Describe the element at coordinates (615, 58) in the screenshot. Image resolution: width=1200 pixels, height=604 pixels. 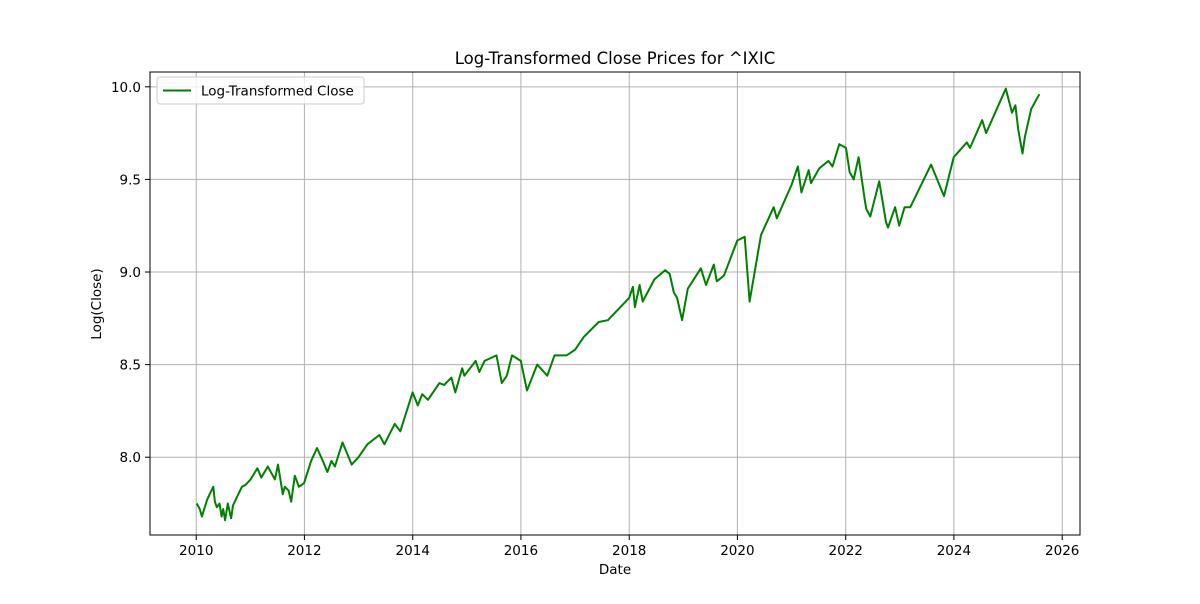
I see `chart-title: Log-Transformed Close Prices for ^IXIC` at that location.